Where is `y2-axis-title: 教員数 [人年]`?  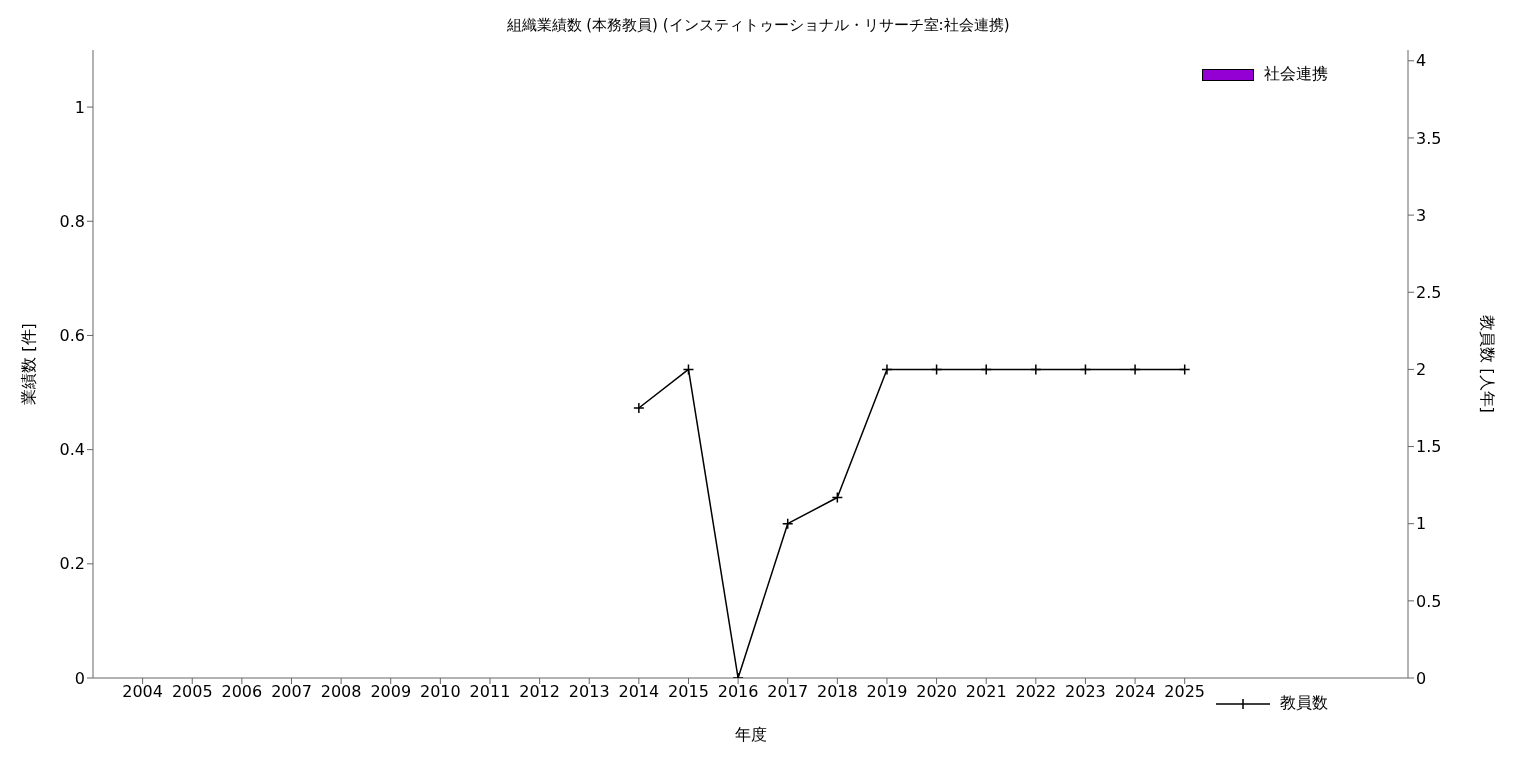
y2-axis-title: 教員数 [人年] is located at coordinates (1488, 364).